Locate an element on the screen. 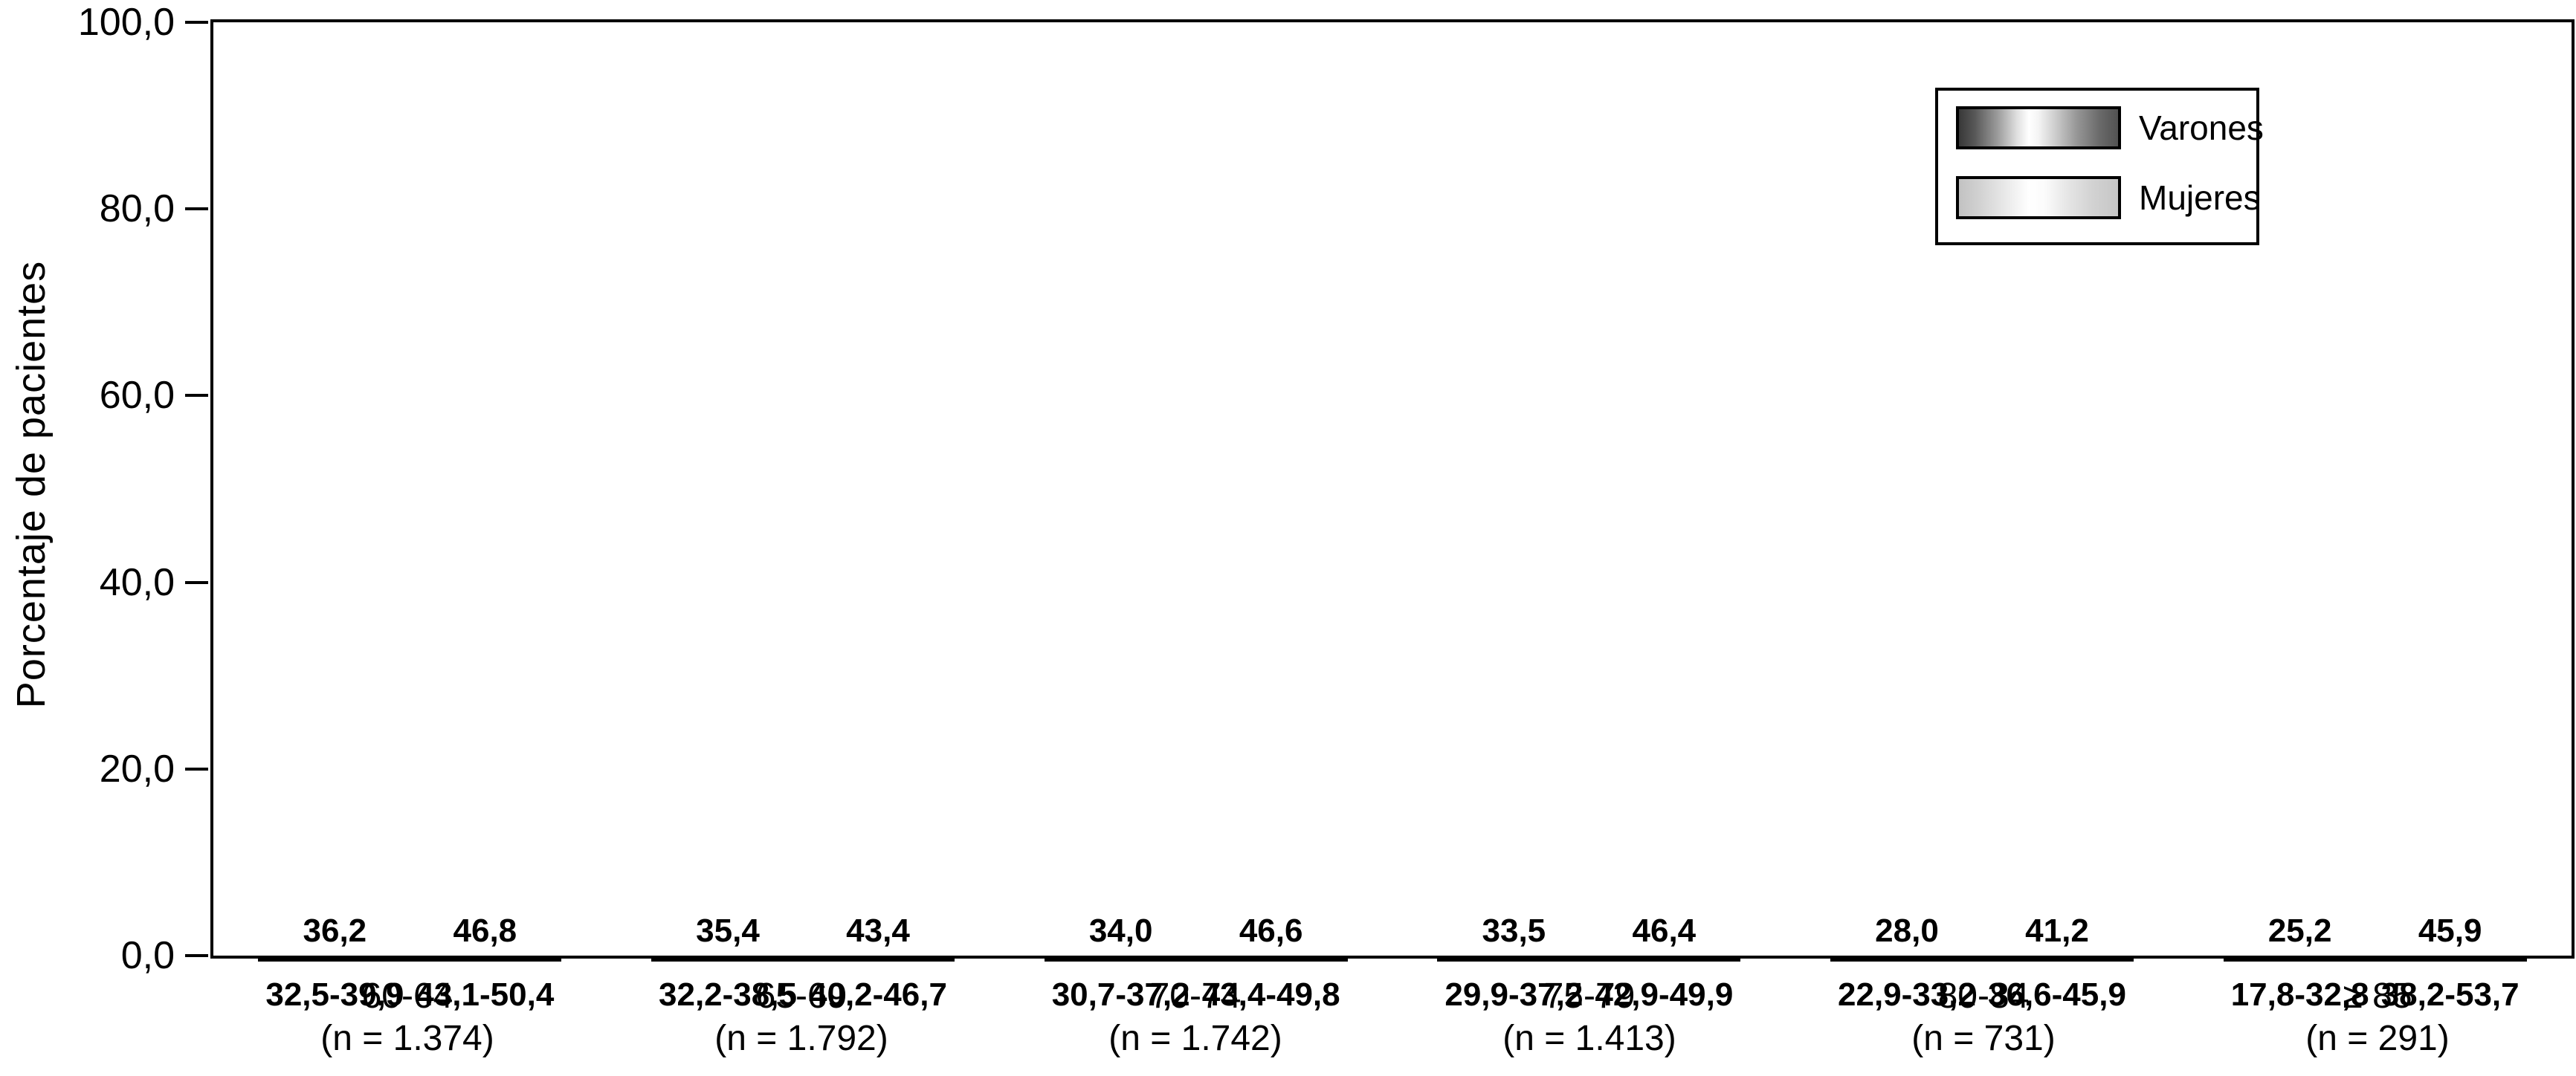 The image size is (2576, 1076). y-tick-label: 60,0 is located at coordinates (137, 396).